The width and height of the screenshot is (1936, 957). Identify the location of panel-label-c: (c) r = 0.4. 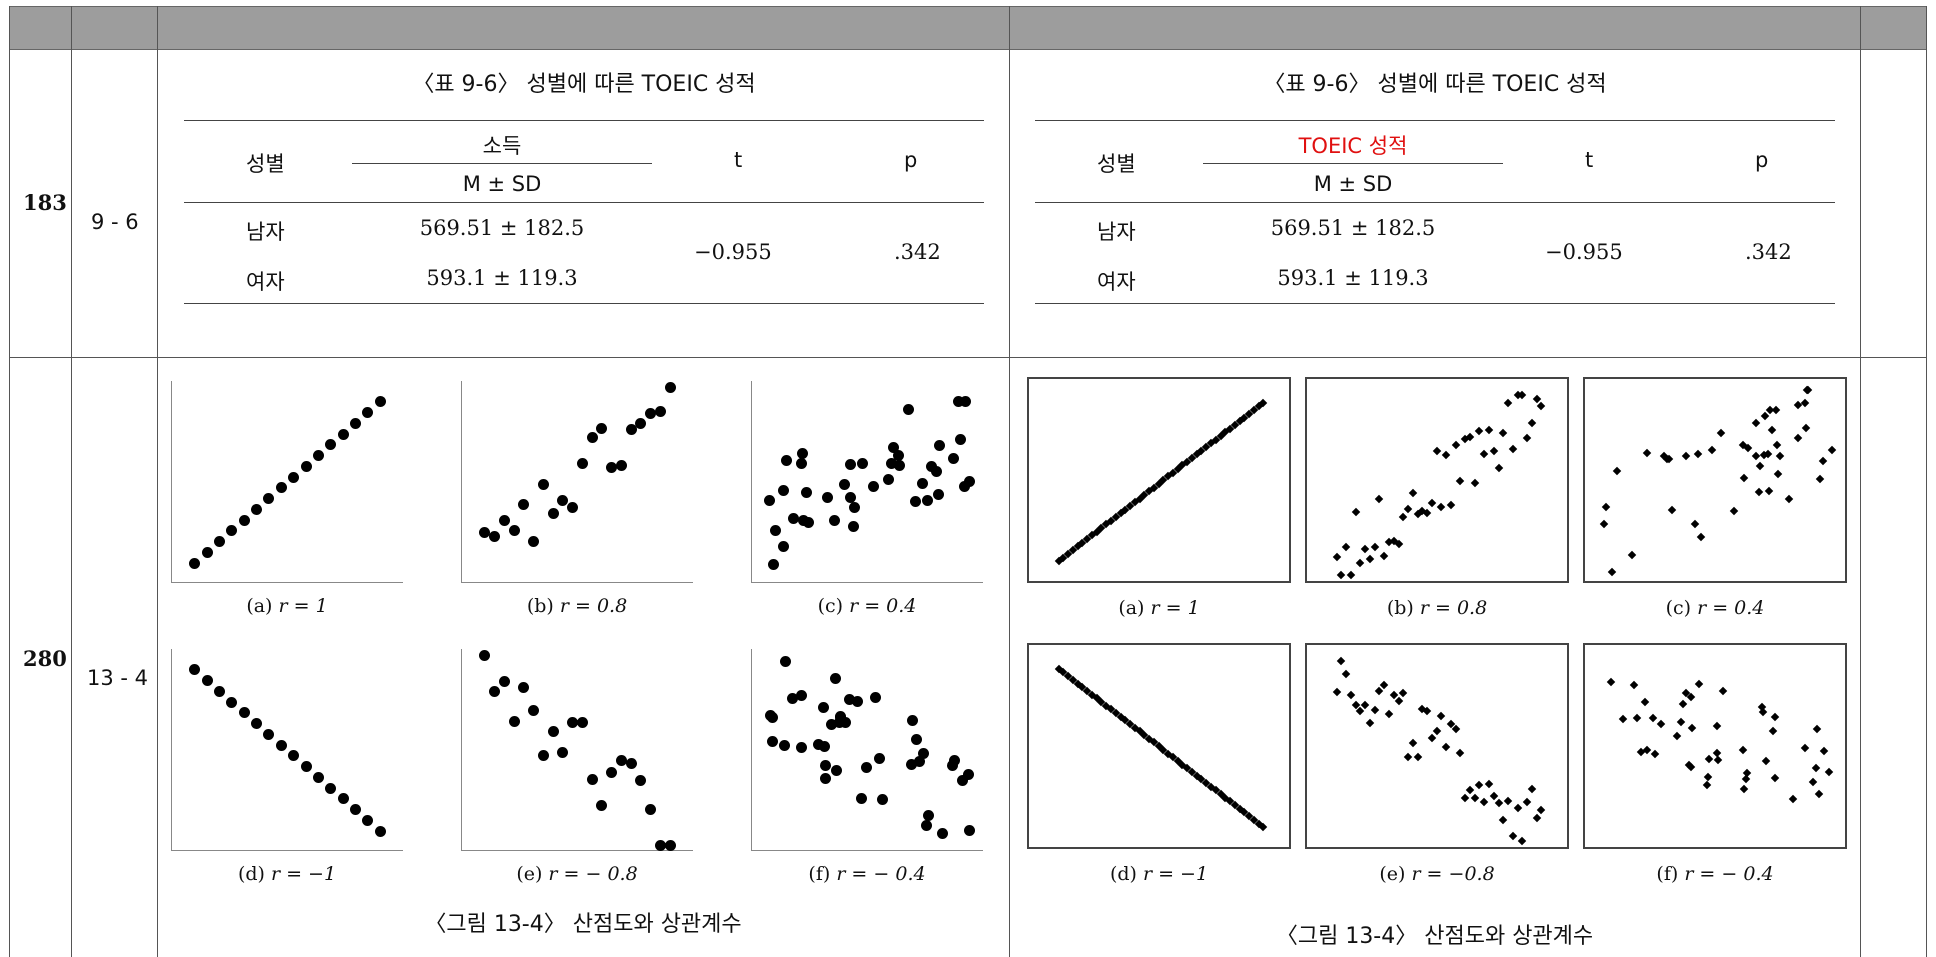
(867, 606).